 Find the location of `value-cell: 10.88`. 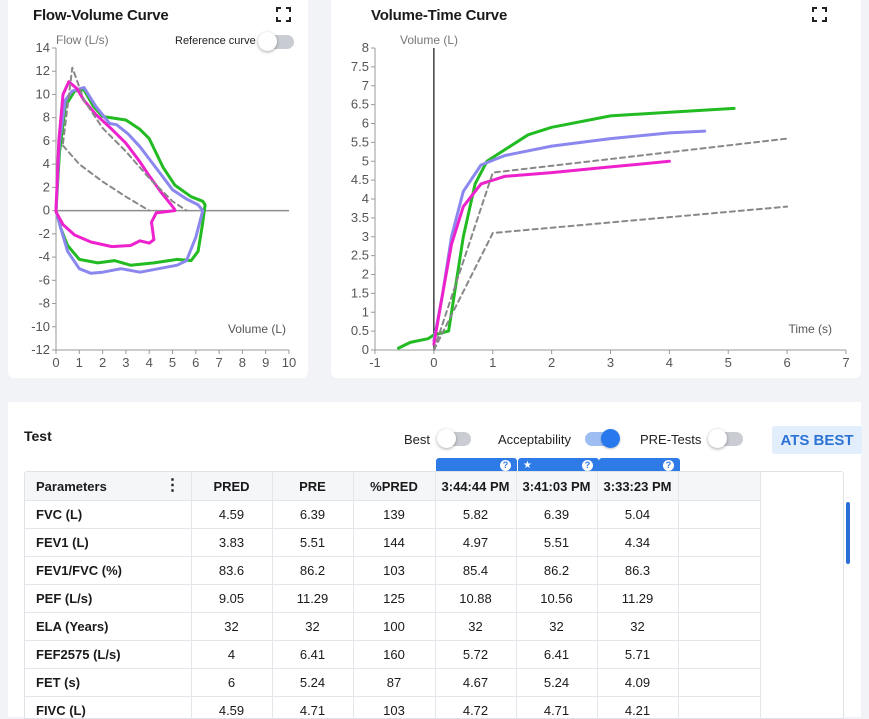

value-cell: 10.88 is located at coordinates (475, 599).